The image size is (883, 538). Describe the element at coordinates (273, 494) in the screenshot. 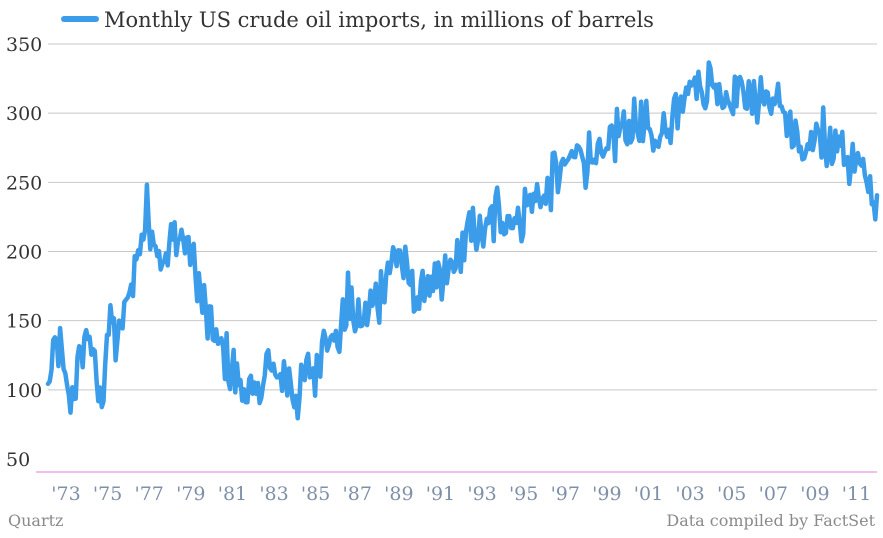

I see `x-tick-label: '83` at that location.